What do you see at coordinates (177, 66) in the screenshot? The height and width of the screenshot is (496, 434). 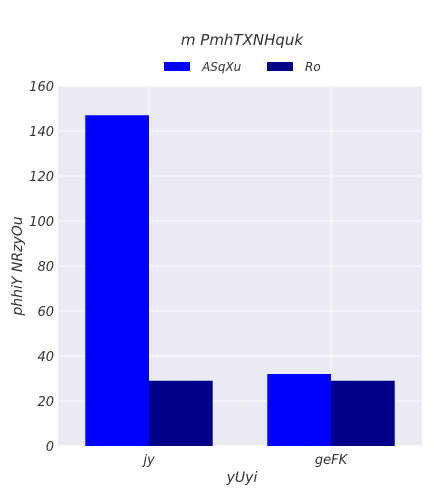 I see `legend-swatch-ASqXu` at bounding box center [177, 66].